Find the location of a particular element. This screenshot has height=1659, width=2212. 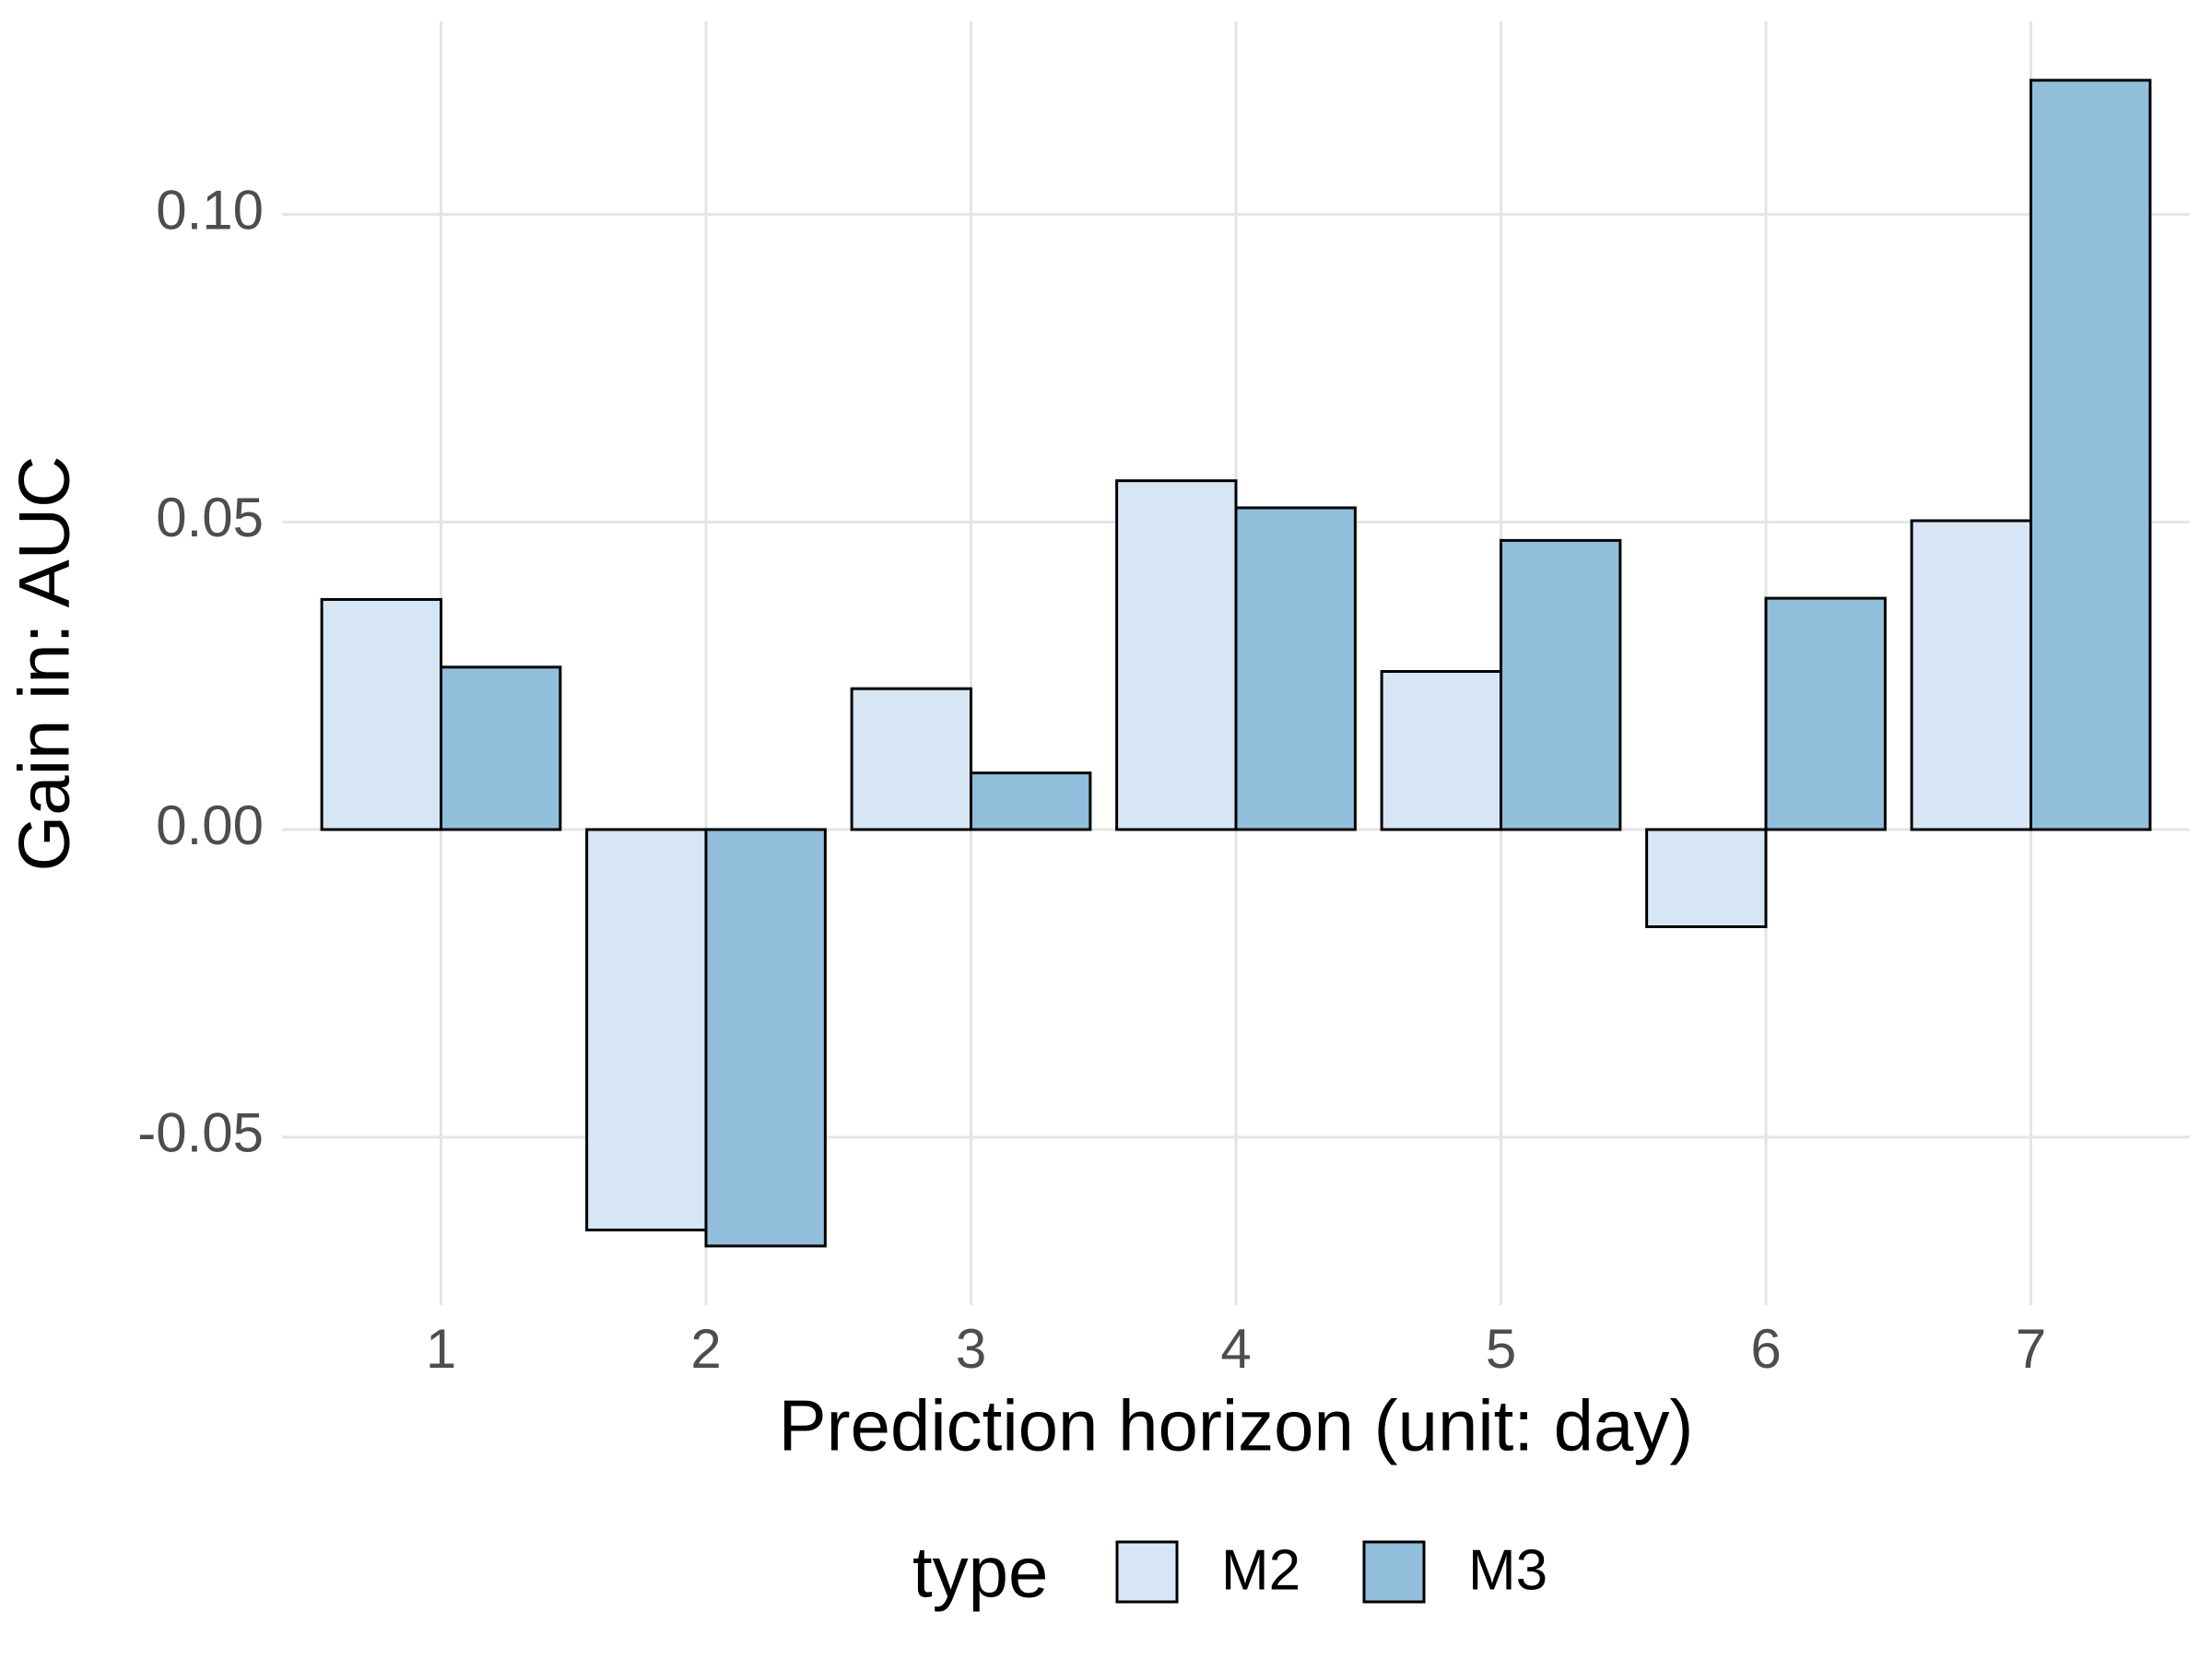

legend-label: M3 is located at coordinates (1507, 1570).